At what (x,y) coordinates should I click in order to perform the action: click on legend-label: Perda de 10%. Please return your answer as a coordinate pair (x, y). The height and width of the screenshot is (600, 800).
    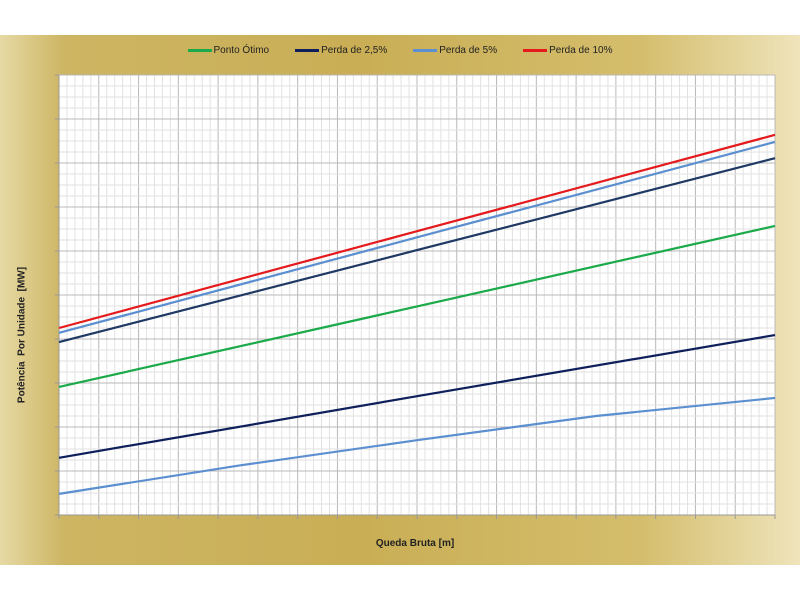
    Looking at the image, I should click on (581, 50).